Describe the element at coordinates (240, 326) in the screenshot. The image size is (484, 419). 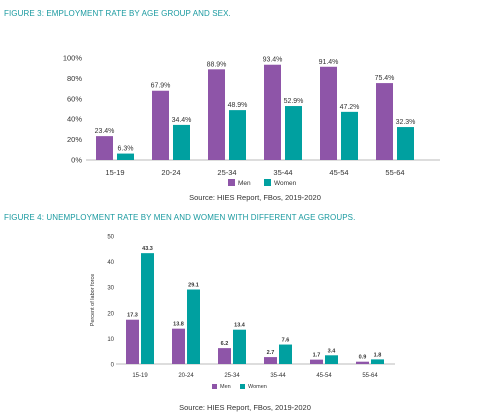
I see `data-label-women-25-34: 13.4` at that location.